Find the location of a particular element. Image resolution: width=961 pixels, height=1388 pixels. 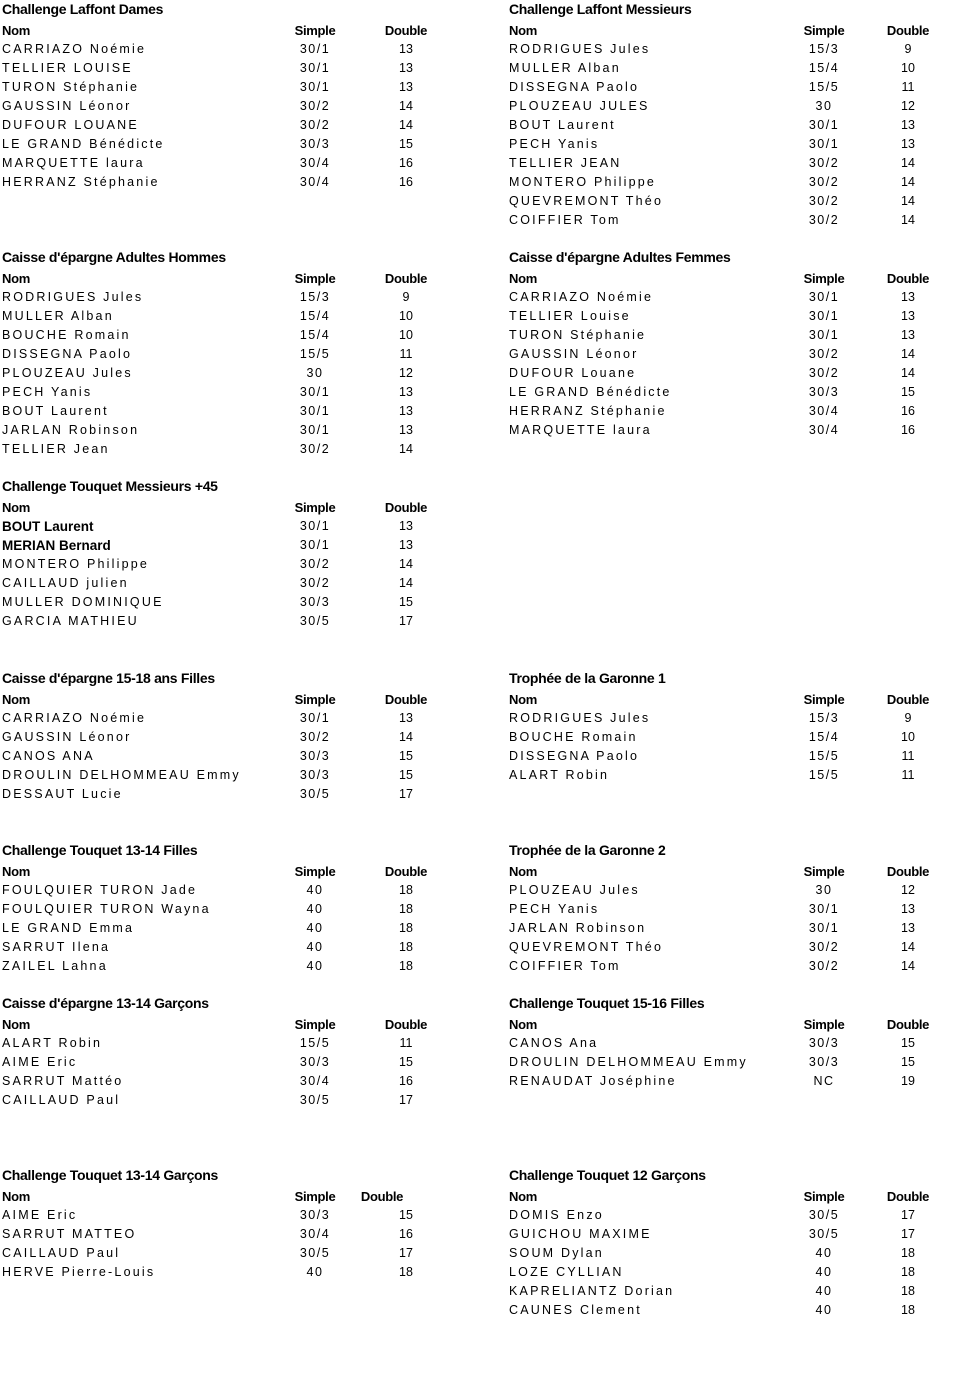

section-title: Challenge Touquet 13-14 Filles is located at coordinates (100, 850).